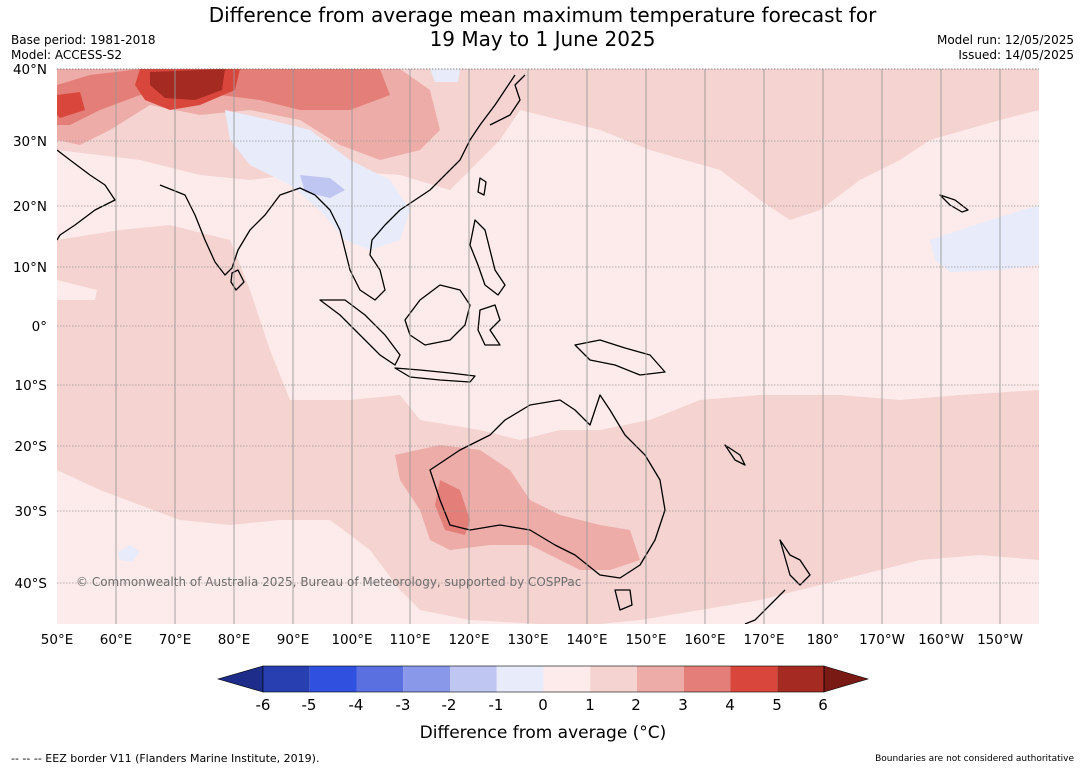 The image size is (1085, 770). Describe the element at coordinates (31, 386) in the screenshot. I see `lat-label: 10°S` at that location.